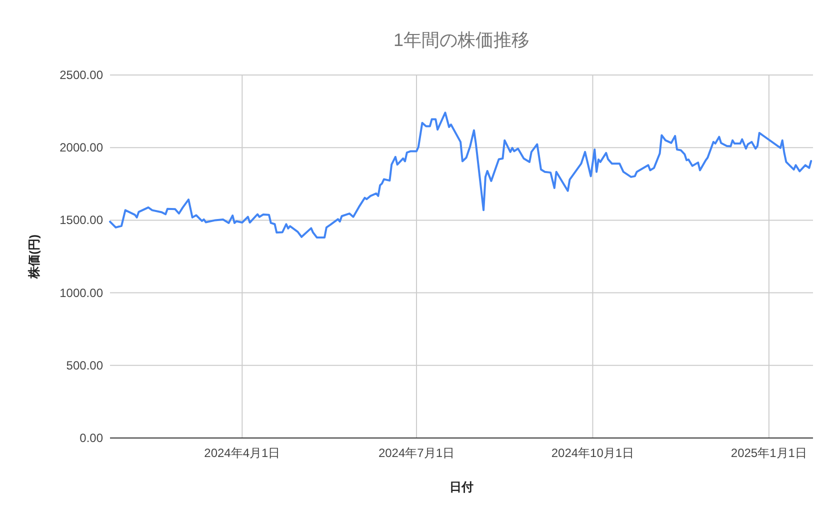 The width and height of the screenshot is (839, 519). Describe the element at coordinates (768, 453) in the screenshot. I see `x-tick-label: 2025年1月1日` at that location.